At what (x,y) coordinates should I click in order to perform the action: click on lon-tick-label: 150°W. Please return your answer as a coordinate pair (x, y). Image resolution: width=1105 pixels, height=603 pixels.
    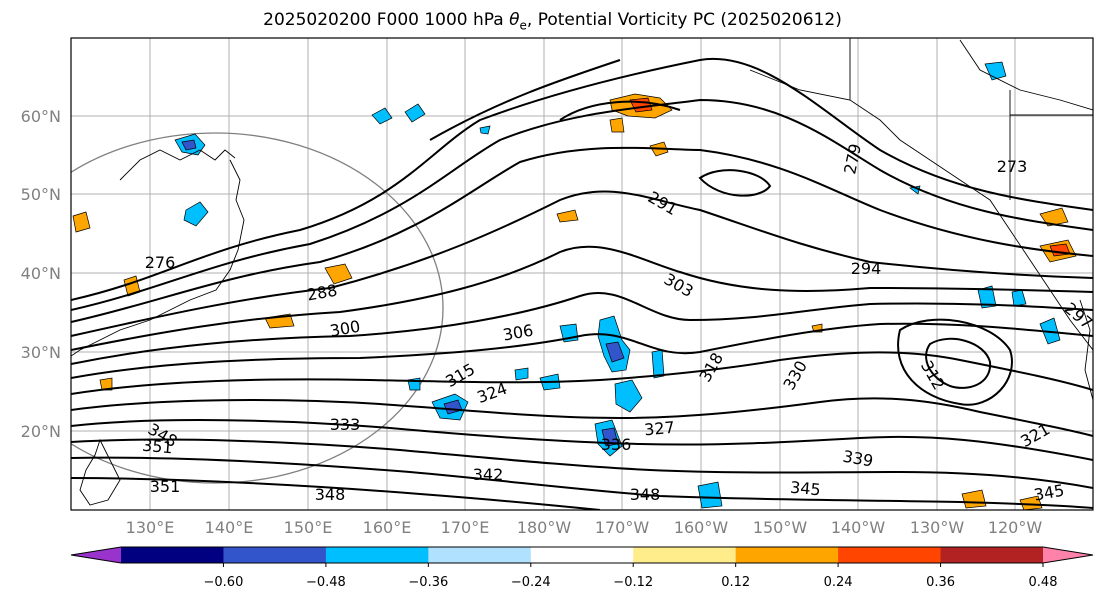
    Looking at the image, I should click on (780, 527).